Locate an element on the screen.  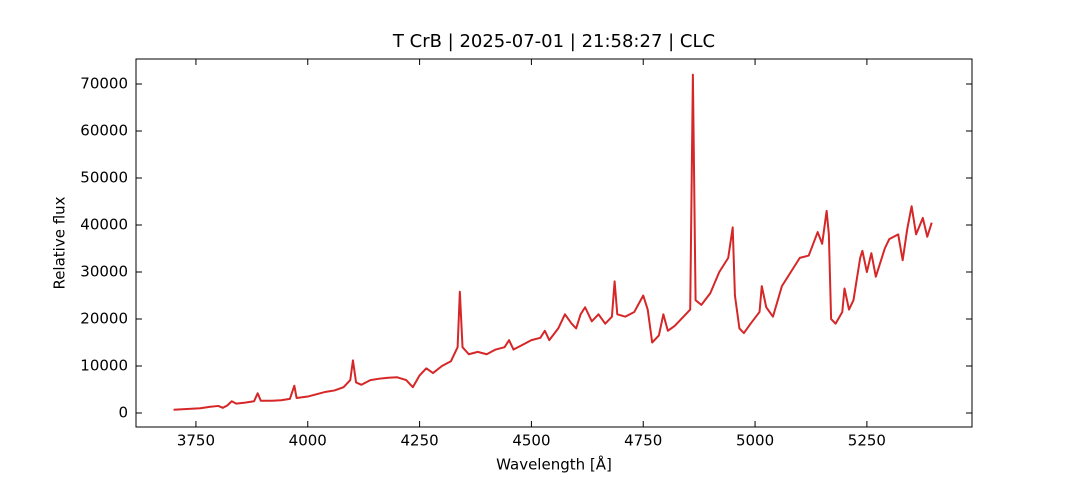
x-tick-label: 5250 is located at coordinates (867, 441).